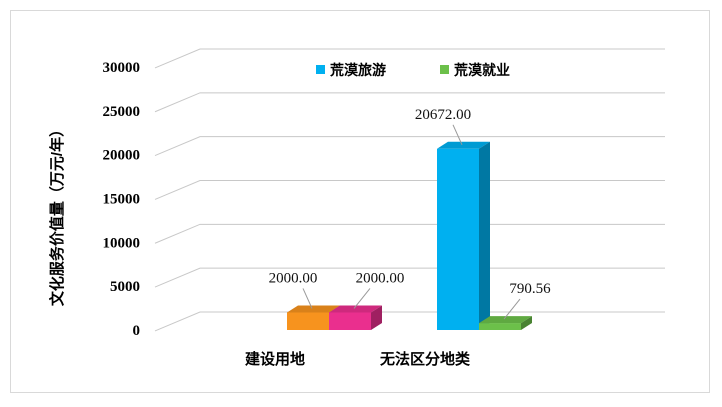 The width and height of the screenshot is (722, 407). I want to click on y-axis-ticks: 0 5000 10000 15000 20000 25000 30000, so click(122, 199).